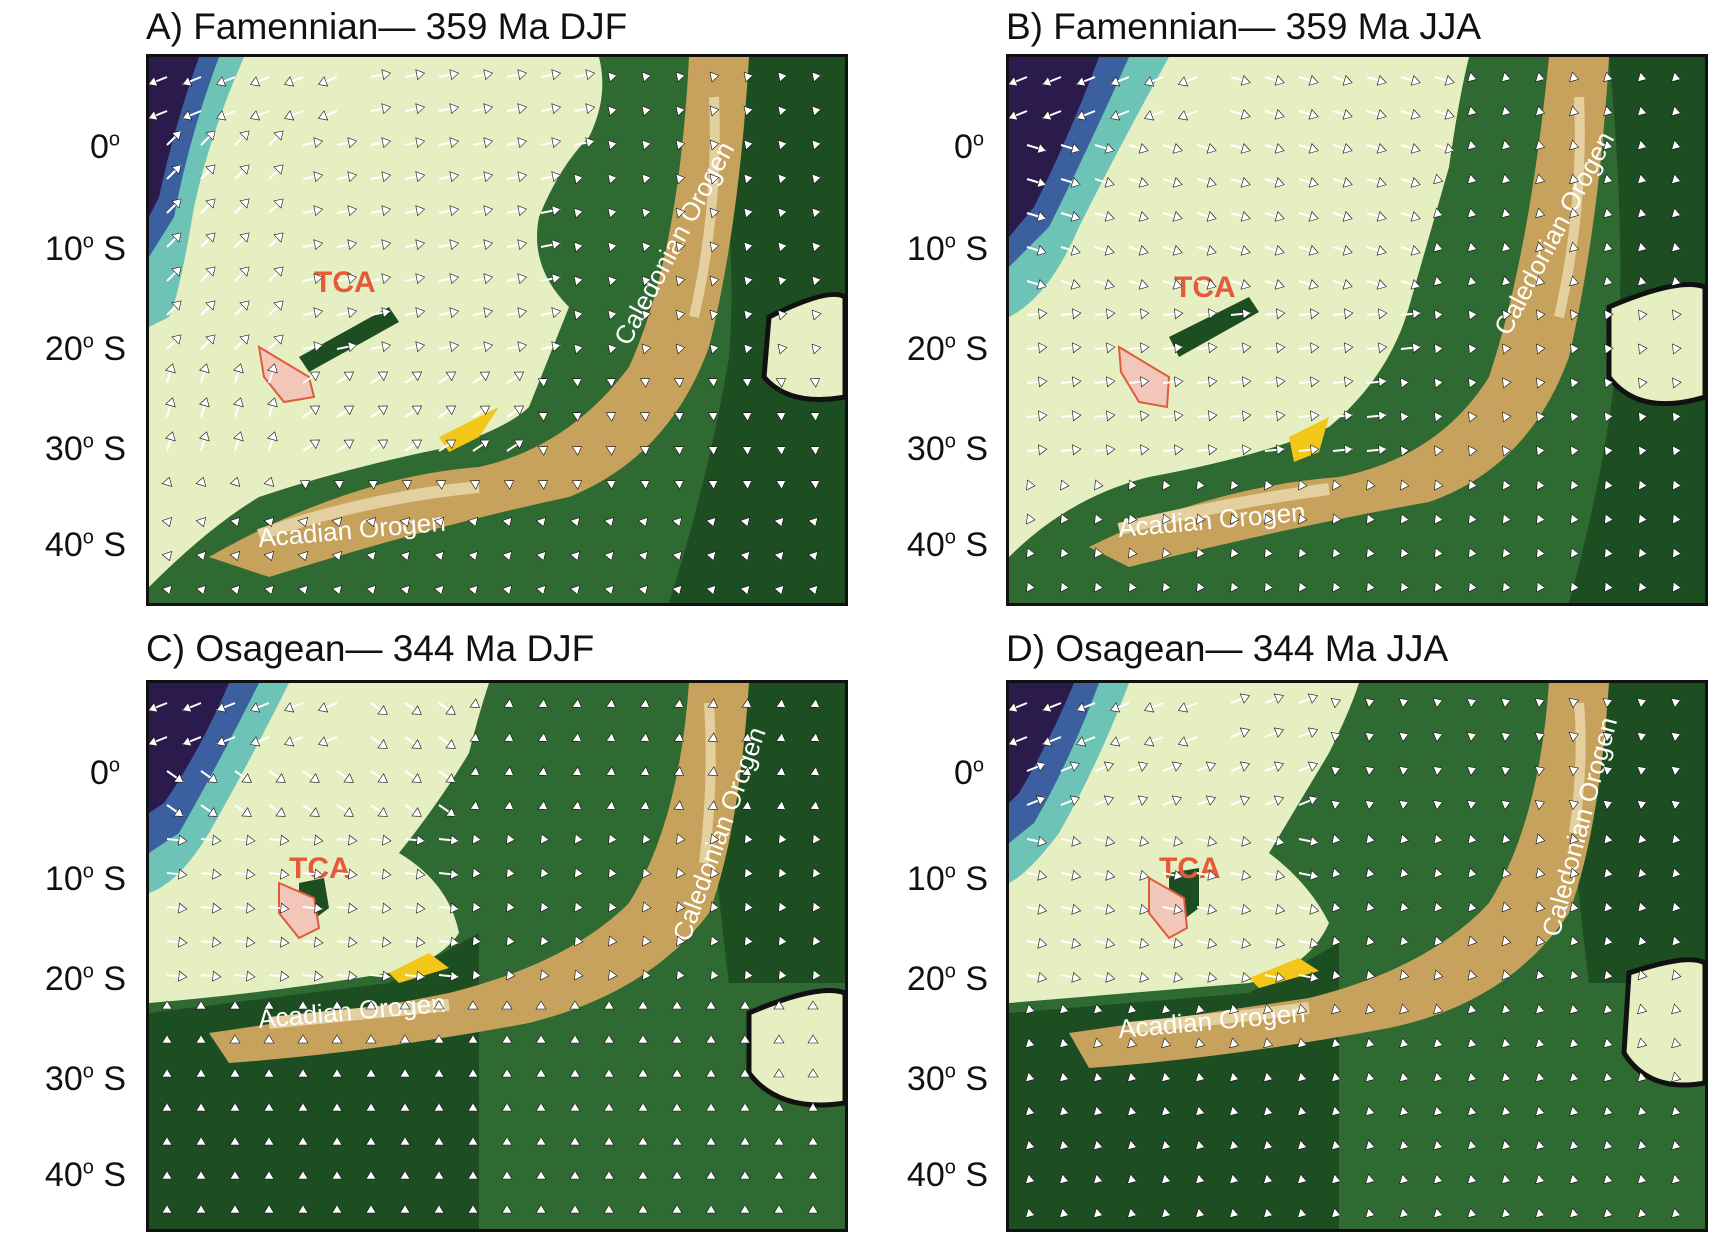  What do you see at coordinates (1339, 875) in the screenshot?
I see `orogen-belt` at bounding box center [1339, 875].